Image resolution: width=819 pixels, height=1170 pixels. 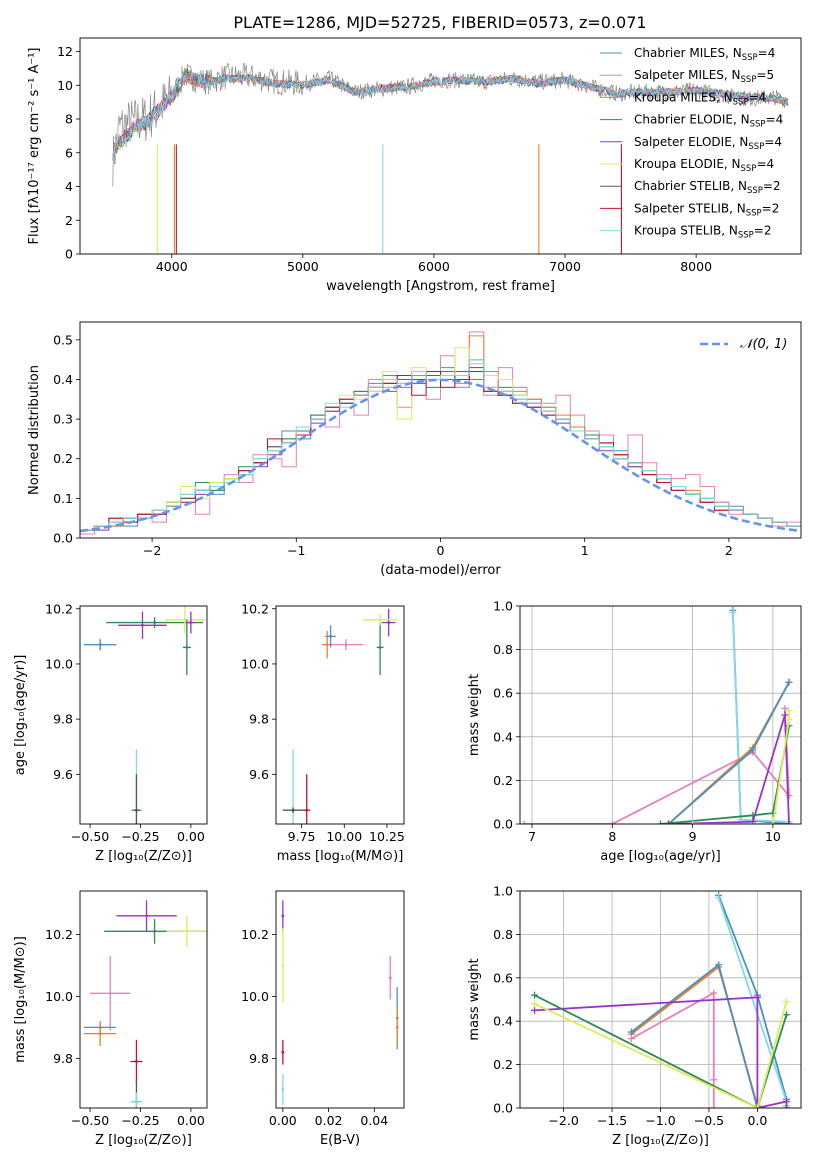 I want to click on spectrum-plot-area, so click(x=450, y=158).